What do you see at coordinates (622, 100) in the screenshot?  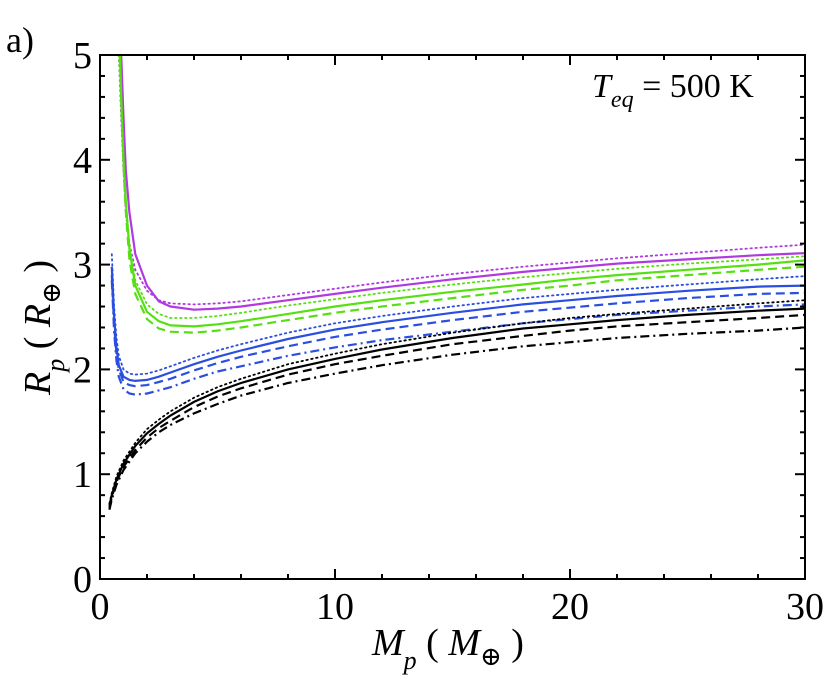 I see `annotation-sub: eq` at bounding box center [622, 100].